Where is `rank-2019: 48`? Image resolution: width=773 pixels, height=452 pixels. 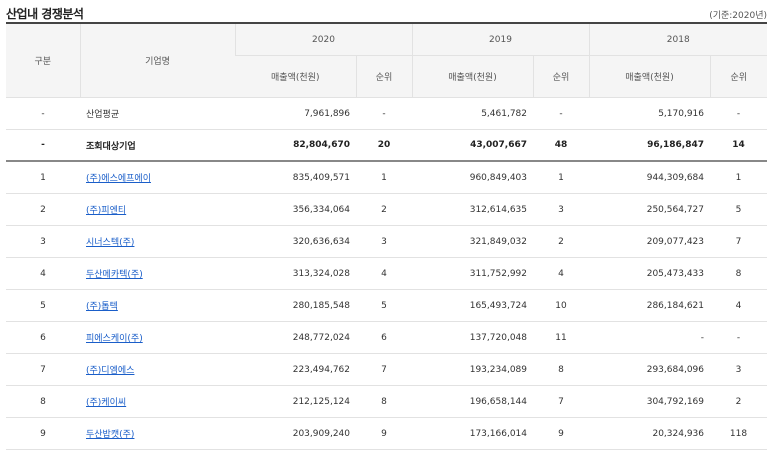
rank-2019: 48 is located at coordinates (561, 145).